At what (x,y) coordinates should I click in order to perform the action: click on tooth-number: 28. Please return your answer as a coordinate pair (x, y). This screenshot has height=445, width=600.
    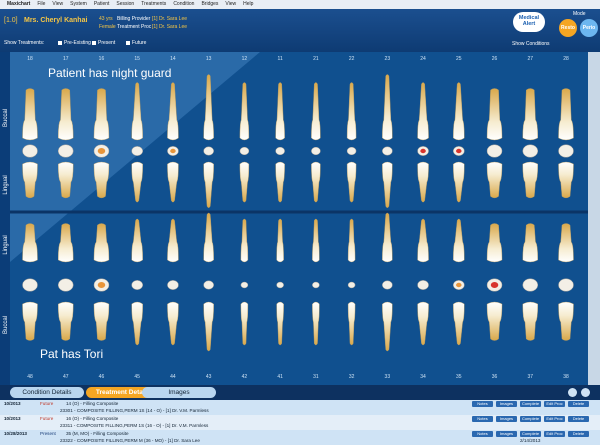
    Looking at the image, I should click on (566, 59).